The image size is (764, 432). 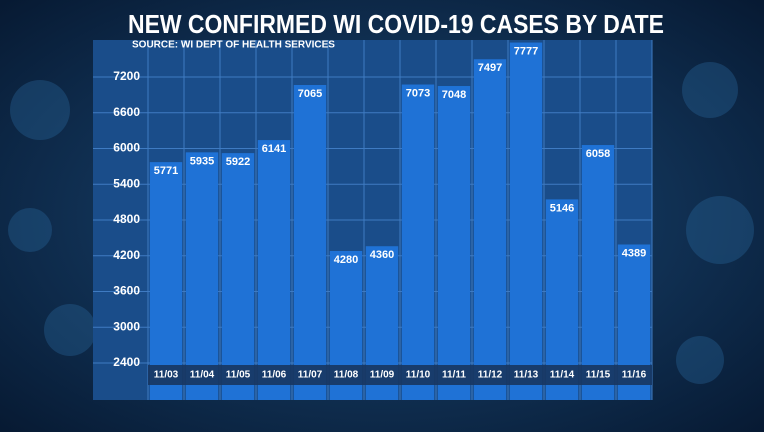 What do you see at coordinates (418, 375) in the screenshot?
I see `x-tick-label: 11/10` at bounding box center [418, 375].